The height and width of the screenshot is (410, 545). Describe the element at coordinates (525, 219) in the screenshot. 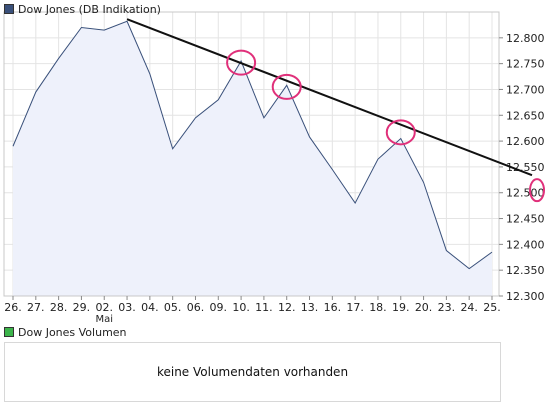

I see `y-tick-label: 12.450` at that location.